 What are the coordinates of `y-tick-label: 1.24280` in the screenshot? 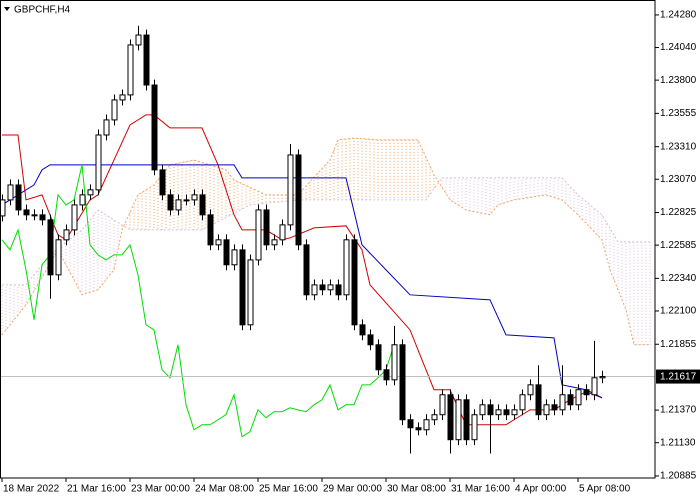 It's located at (678, 15).